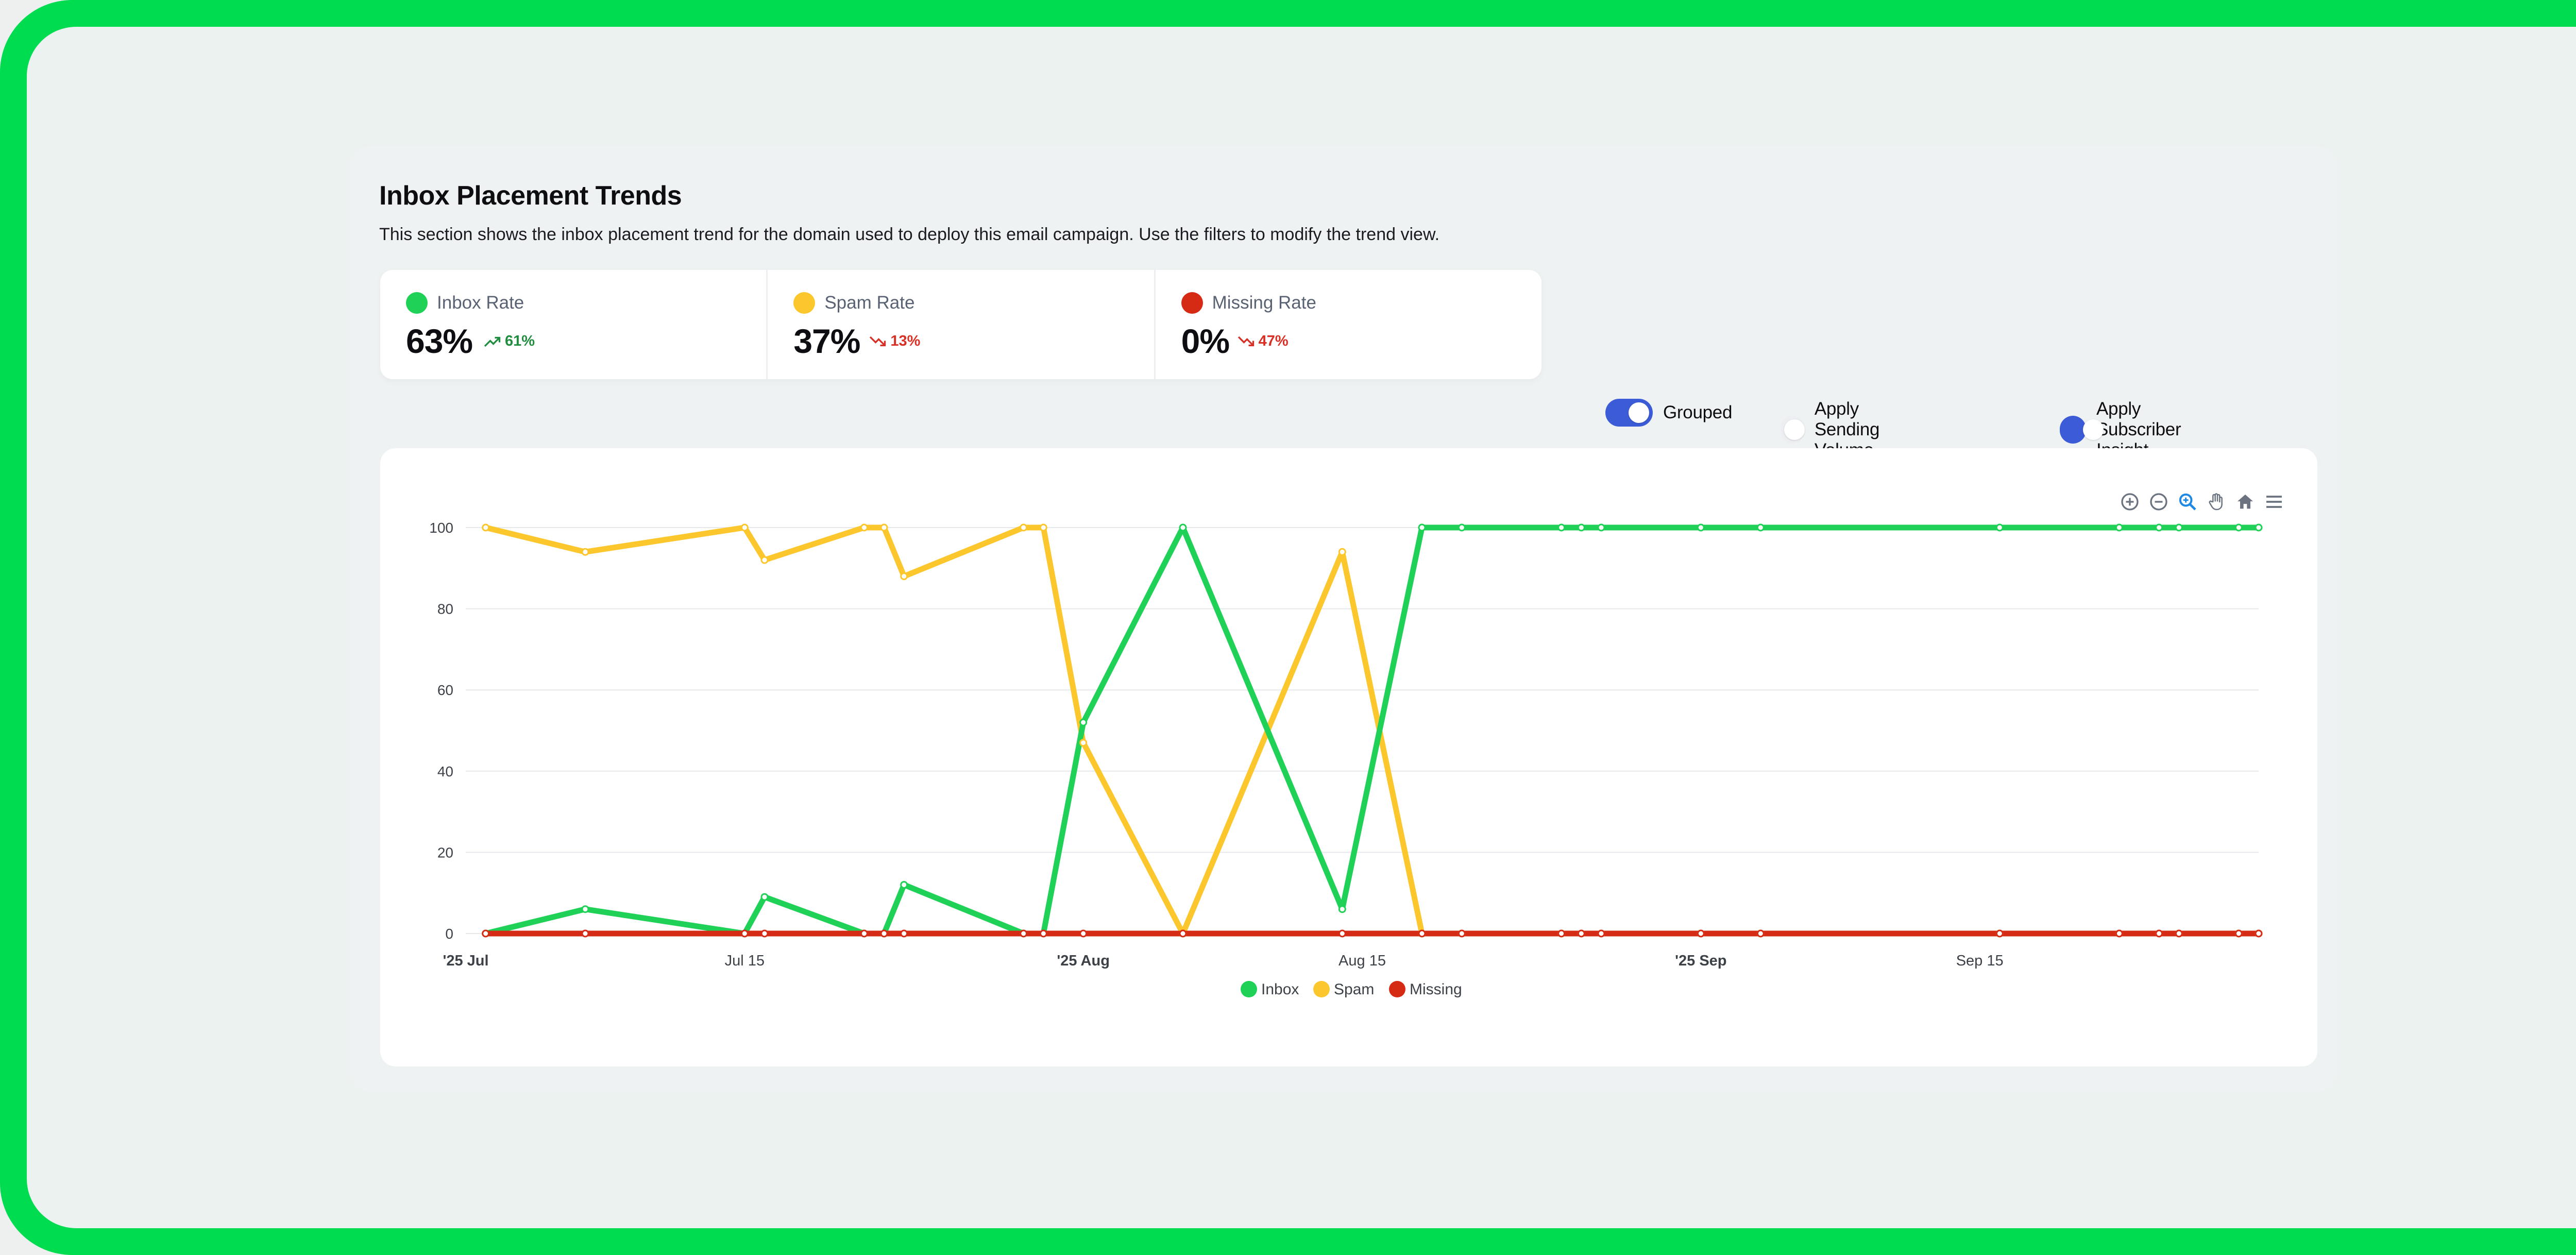 Image resolution: width=2576 pixels, height=1255 pixels. What do you see at coordinates (417, 303) in the screenshot?
I see `inbox-dot-icon` at bounding box center [417, 303].